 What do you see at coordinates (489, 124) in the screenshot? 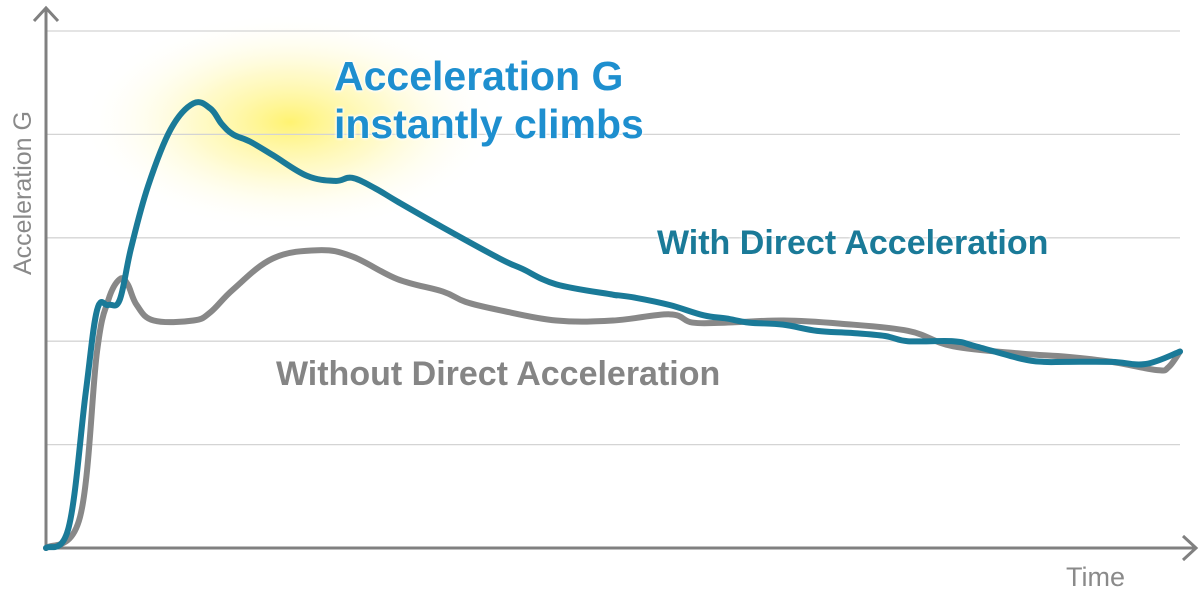
I see `annotation-line-2: instantly climbs` at bounding box center [489, 124].